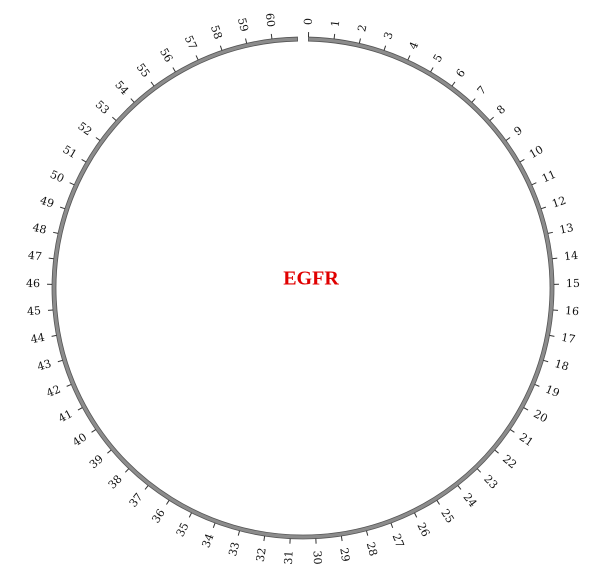 This screenshot has width=607, height=579. Describe the element at coordinates (96, 461) in the screenshot. I see `tick-label-39: 39` at that location.